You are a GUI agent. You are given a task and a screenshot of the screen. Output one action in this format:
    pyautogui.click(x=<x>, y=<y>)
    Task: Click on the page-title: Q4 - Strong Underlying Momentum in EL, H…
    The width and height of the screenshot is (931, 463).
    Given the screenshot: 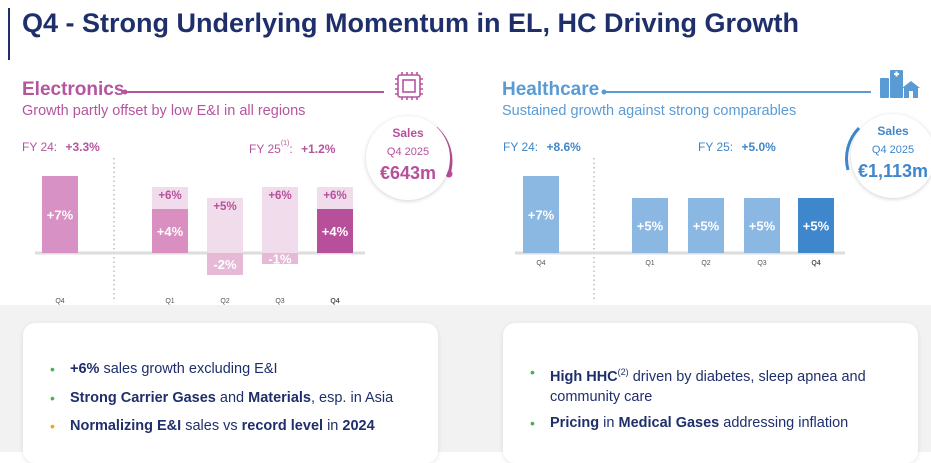 What is the action you would take?
    pyautogui.click(x=411, y=23)
    